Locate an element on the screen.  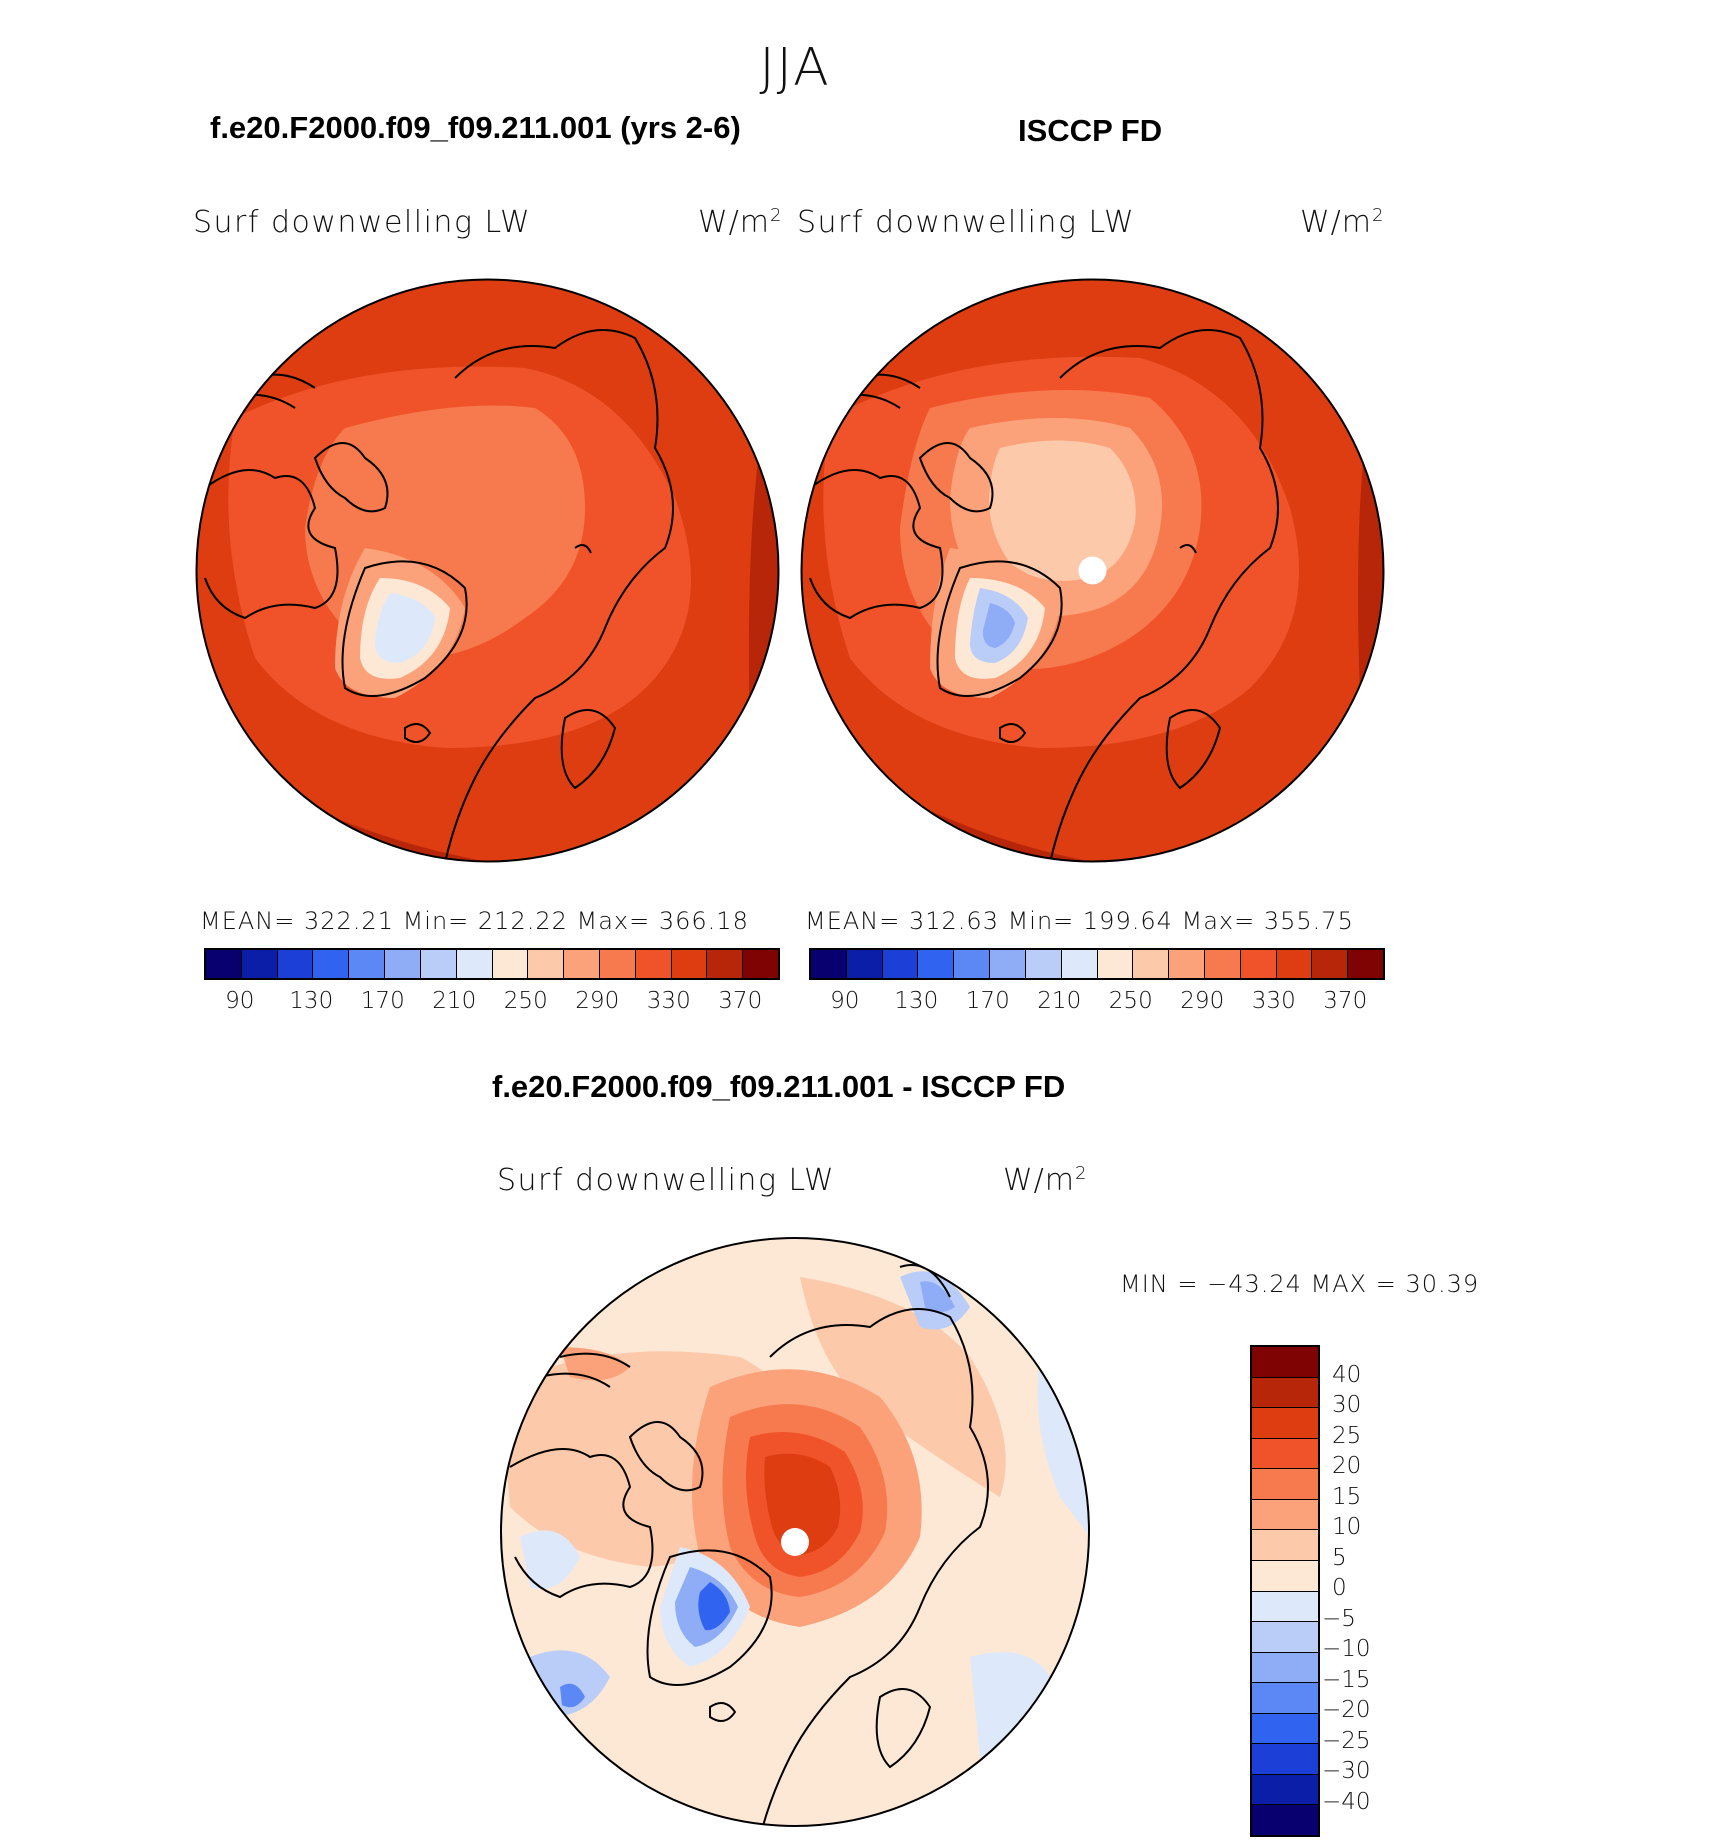
obs-colorbar is located at coordinates (1097, 964).